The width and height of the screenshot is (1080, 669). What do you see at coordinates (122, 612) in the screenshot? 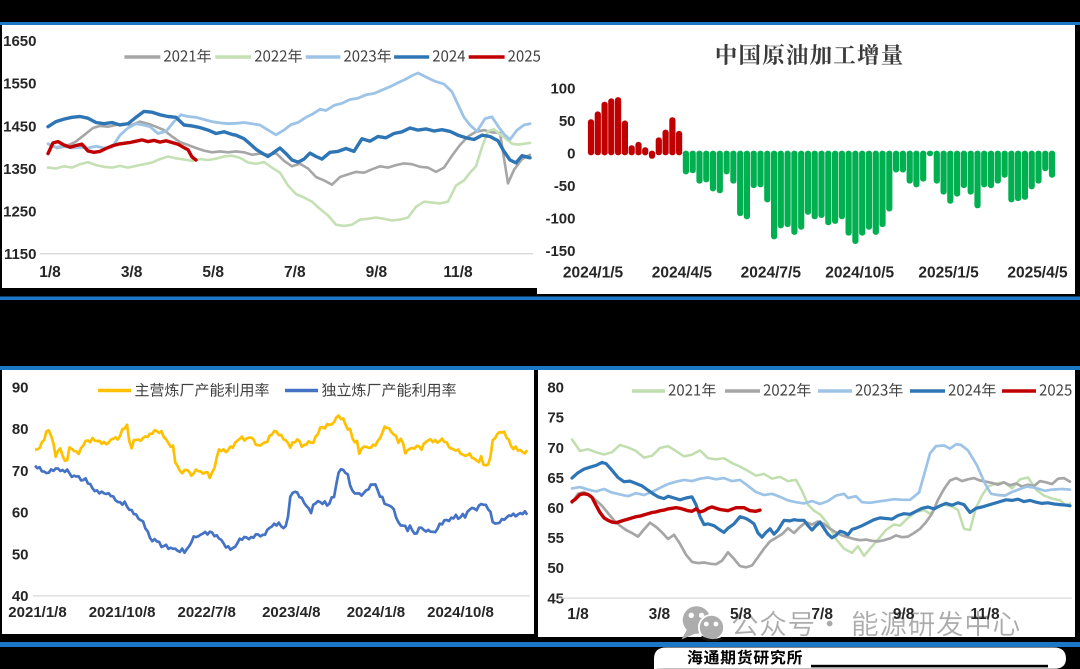
I see `svg-text: 2021/10/8` at bounding box center [122, 612].